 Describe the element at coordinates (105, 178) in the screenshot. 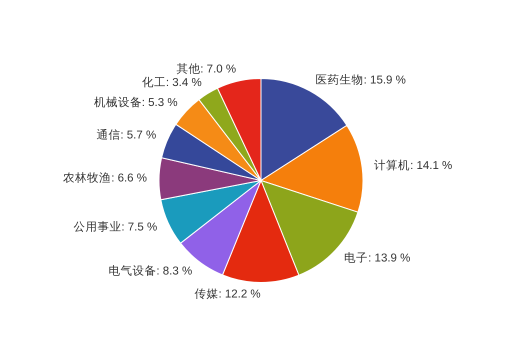

I see `slice-label: 农林牧渔: 6.6 %` at that location.